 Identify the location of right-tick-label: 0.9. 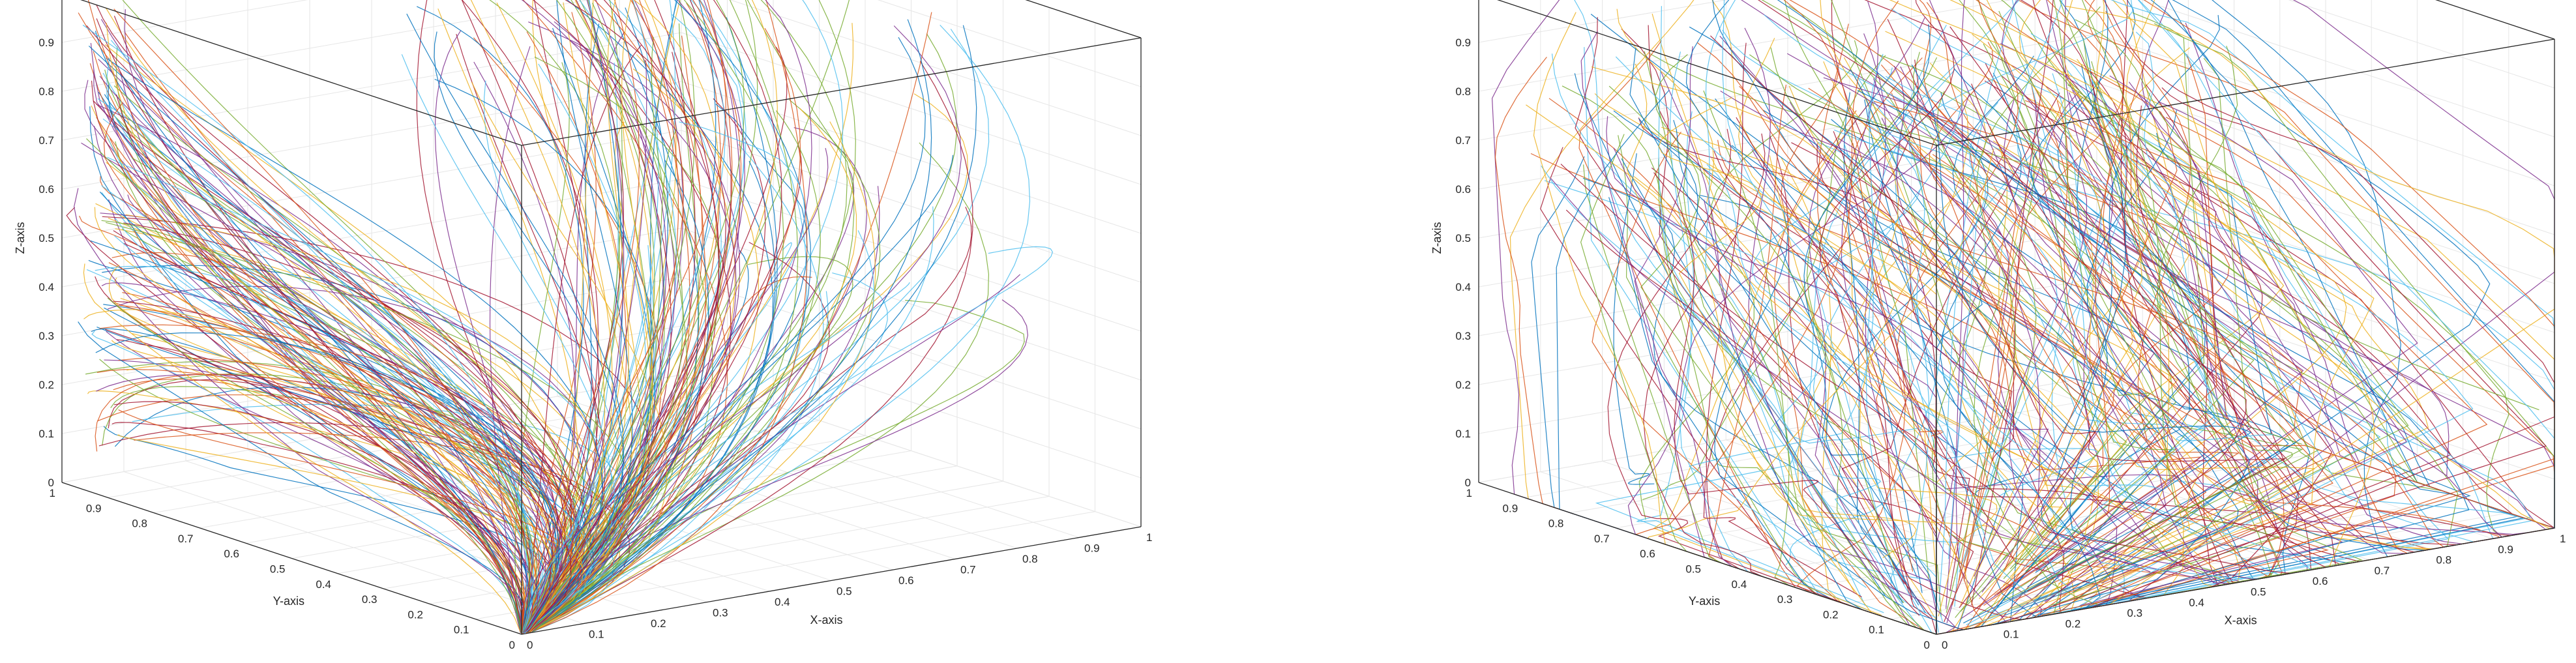
(1510, 508).